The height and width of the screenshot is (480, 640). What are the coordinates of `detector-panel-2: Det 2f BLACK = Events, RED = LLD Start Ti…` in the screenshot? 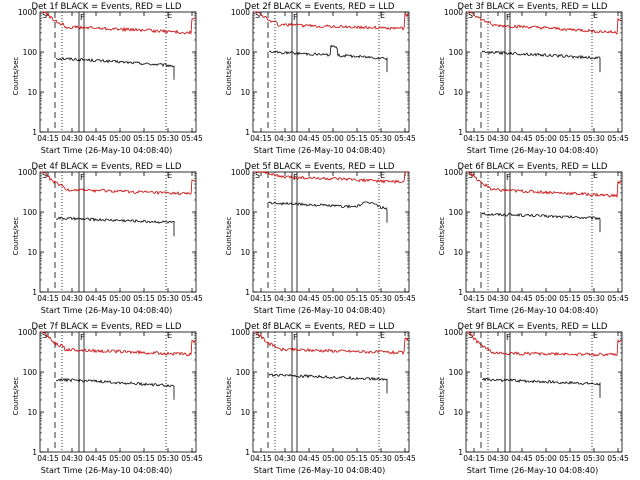 It's located at (319, 80).